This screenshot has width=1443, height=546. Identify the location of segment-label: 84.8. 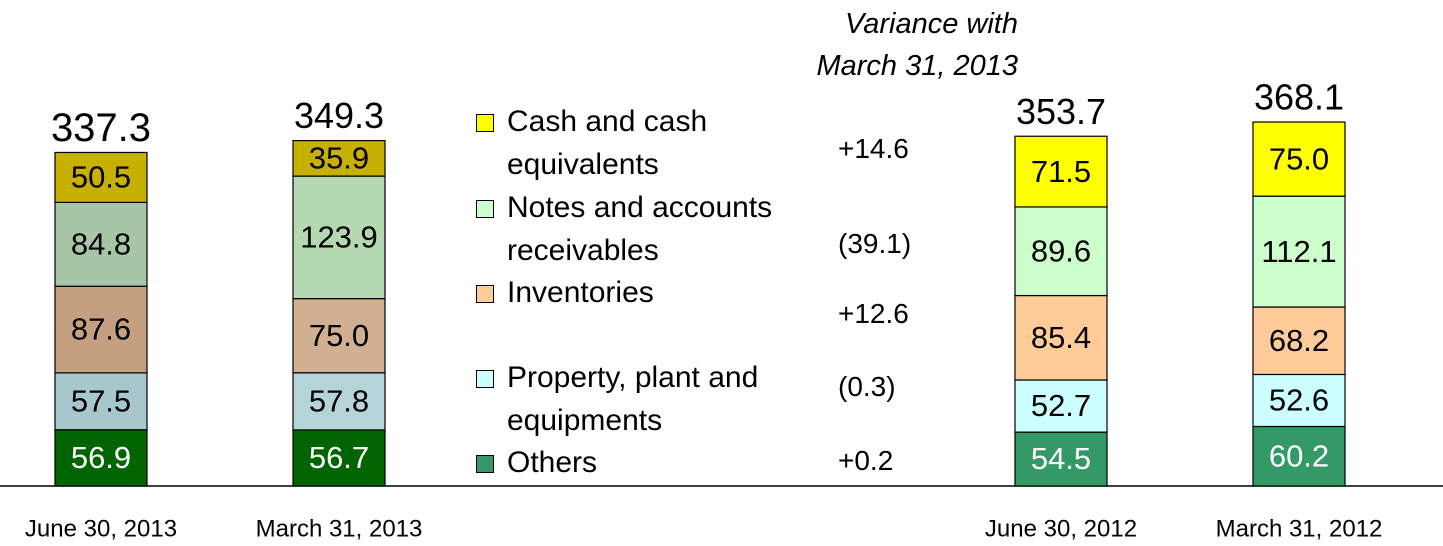
(101, 244).